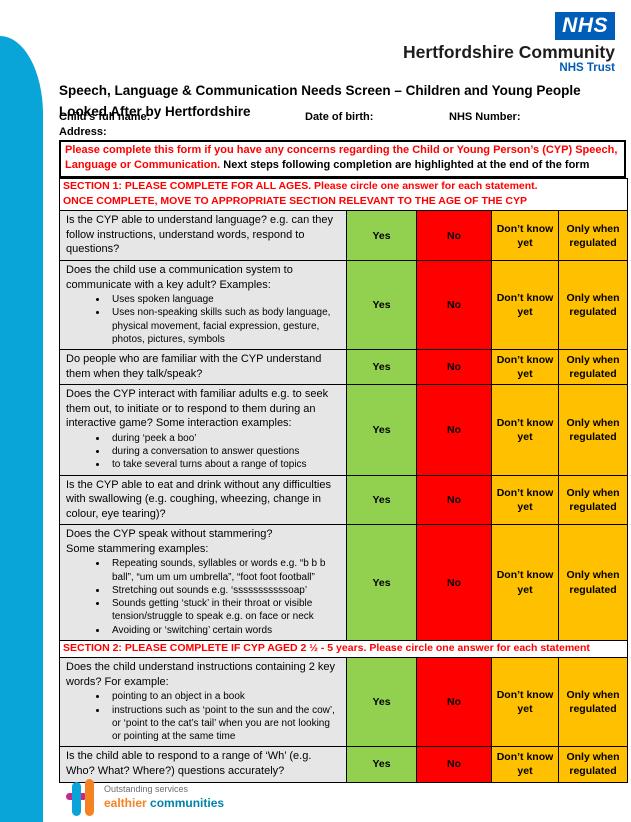 The width and height of the screenshot is (631, 822). I want to click on footer-tagline-teal: communities, so click(185, 802).